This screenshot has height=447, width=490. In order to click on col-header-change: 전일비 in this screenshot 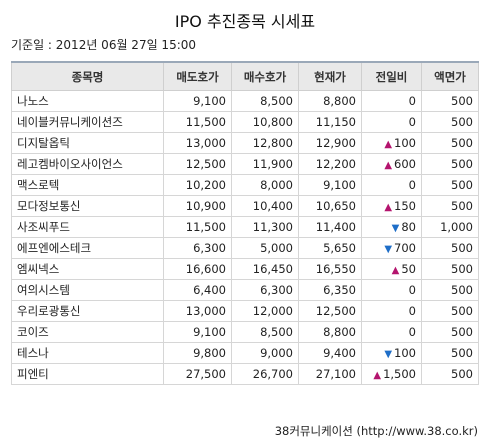, I will do `click(391, 76)`.